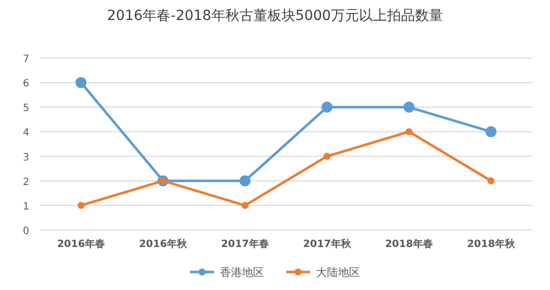 The height and width of the screenshot is (290, 550). What do you see at coordinates (338, 272) in the screenshot?
I see `legend-label: 大陆地区` at bounding box center [338, 272].